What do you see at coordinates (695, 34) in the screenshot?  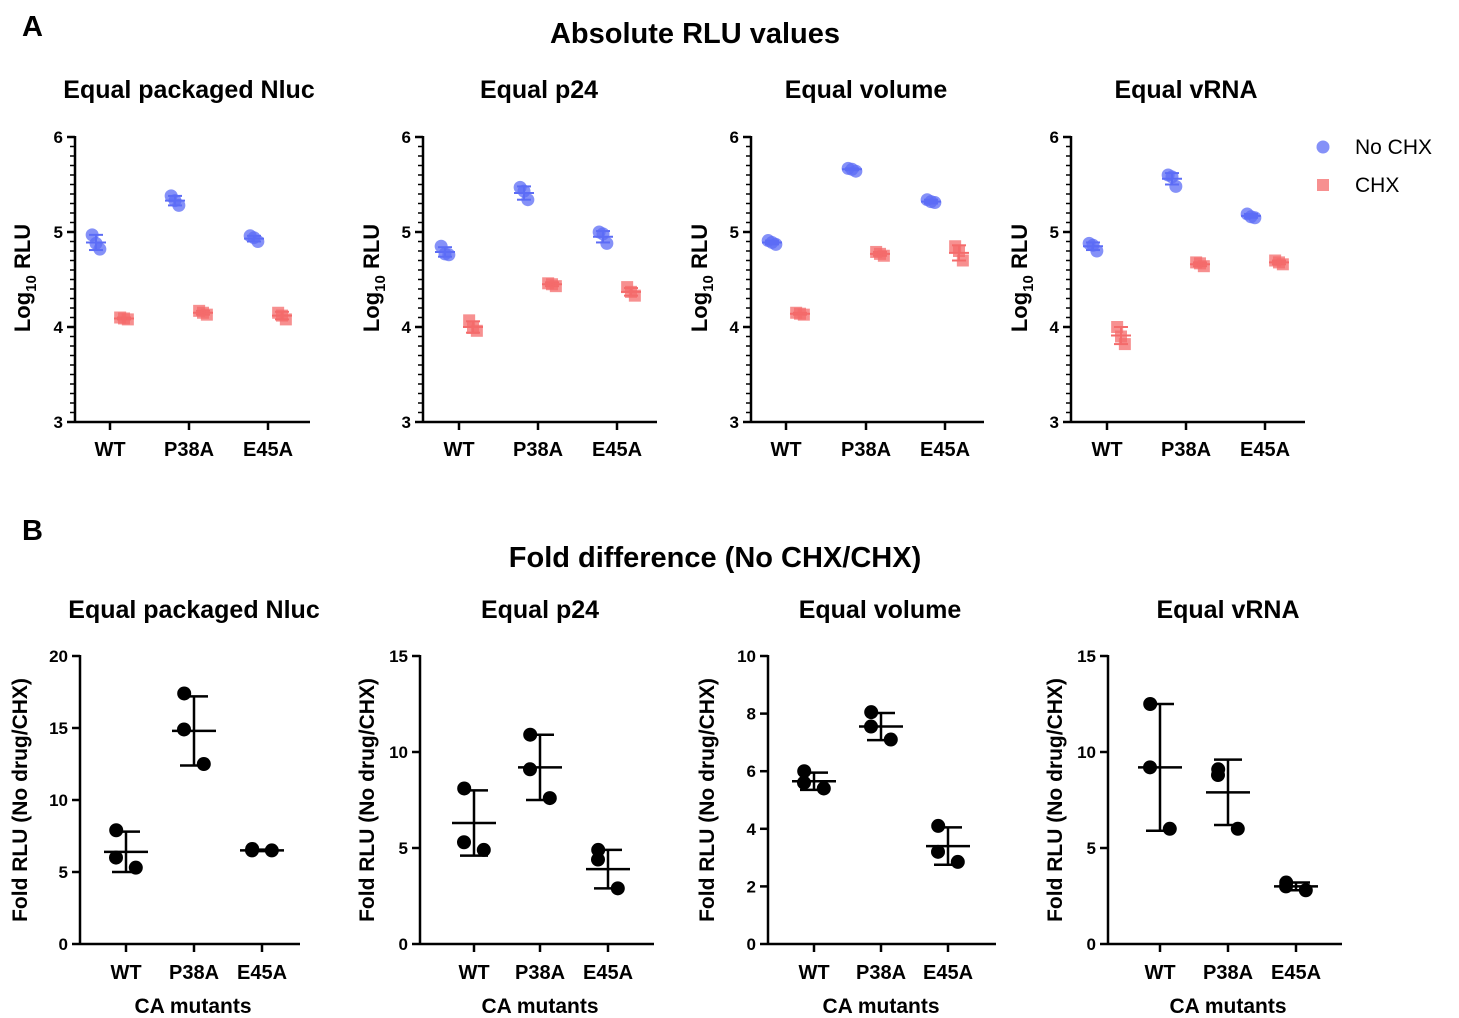 I see `panel-a-heading: Absolute RLU values` at bounding box center [695, 34].